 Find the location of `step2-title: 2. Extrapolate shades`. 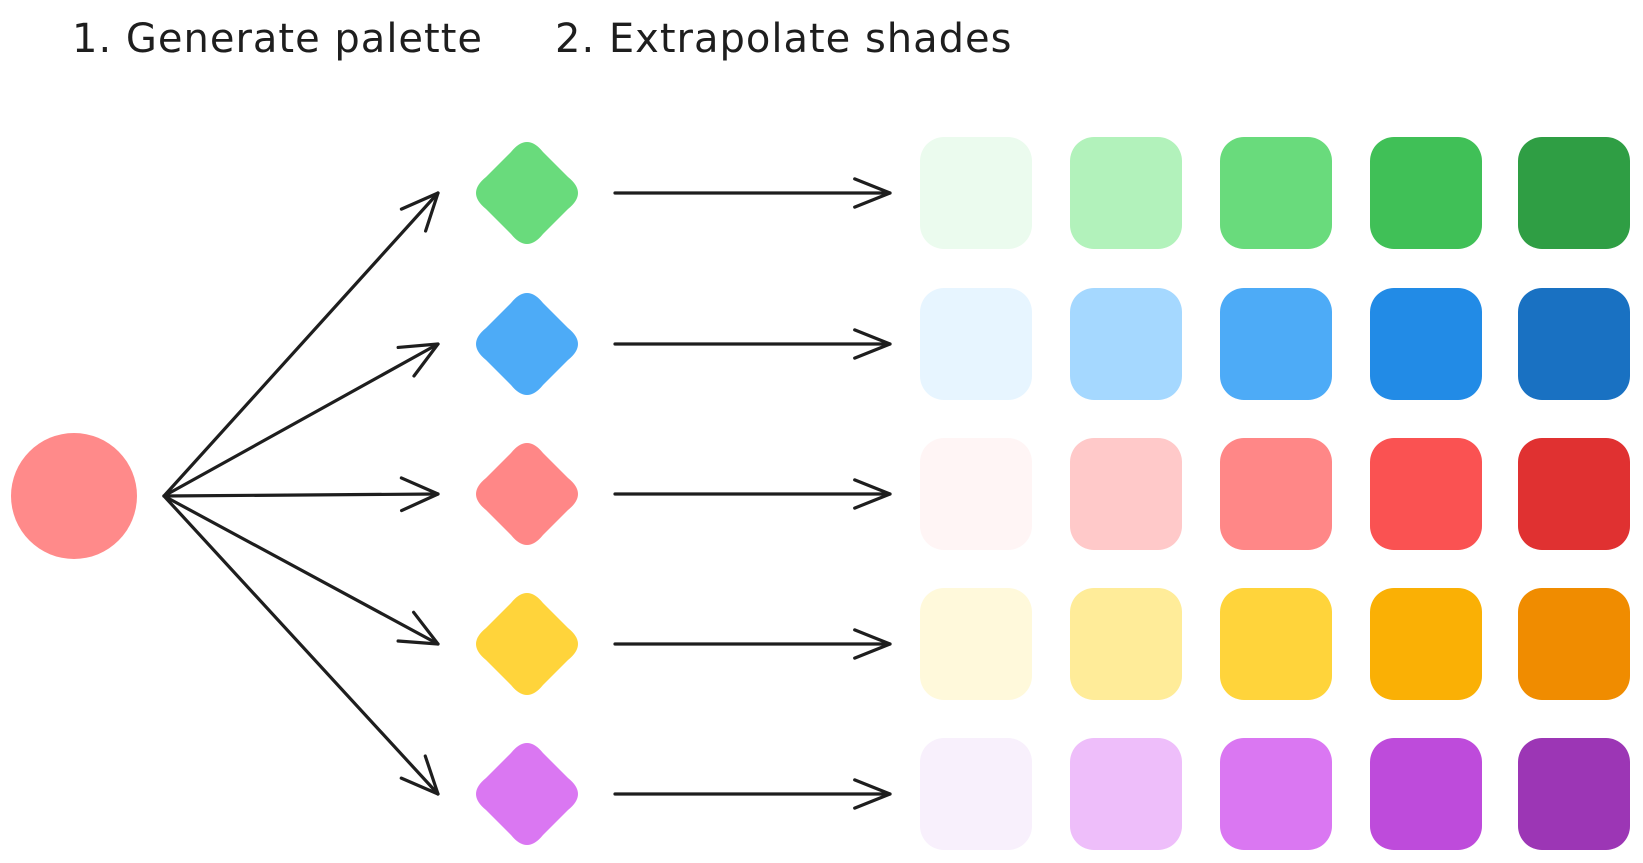

step2-title: 2. Extrapolate shades is located at coordinates (784, 39).